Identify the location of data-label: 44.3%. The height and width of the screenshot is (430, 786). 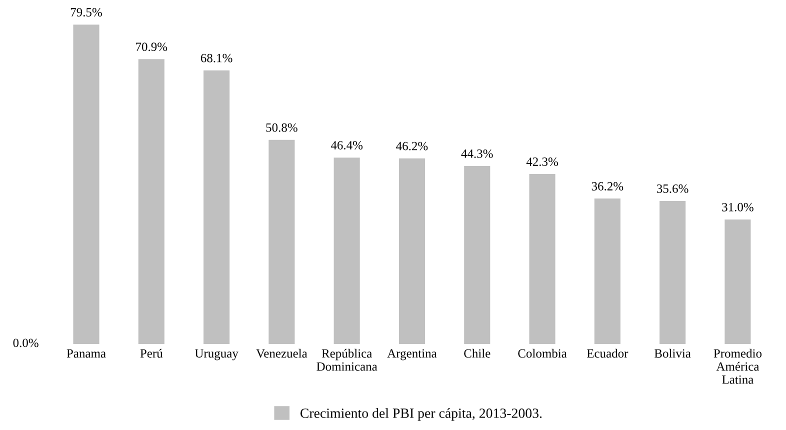
(477, 153).